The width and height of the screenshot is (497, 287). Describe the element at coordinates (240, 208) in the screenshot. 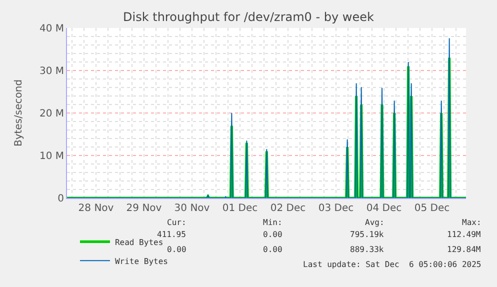

I see `x-tick-label: 01 Dec` at that location.